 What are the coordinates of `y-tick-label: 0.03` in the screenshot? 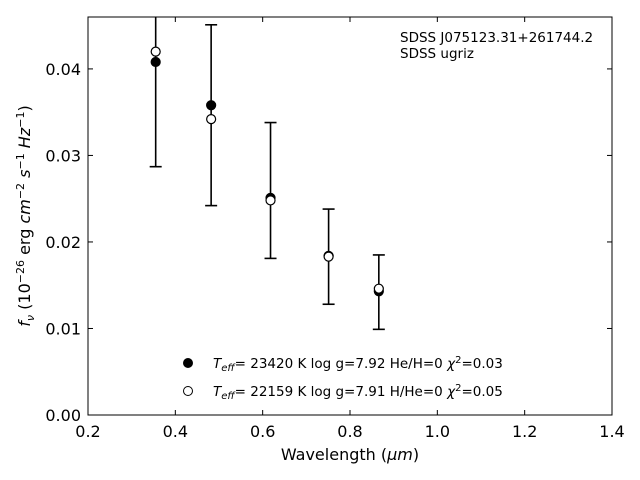 It's located at (63, 155).